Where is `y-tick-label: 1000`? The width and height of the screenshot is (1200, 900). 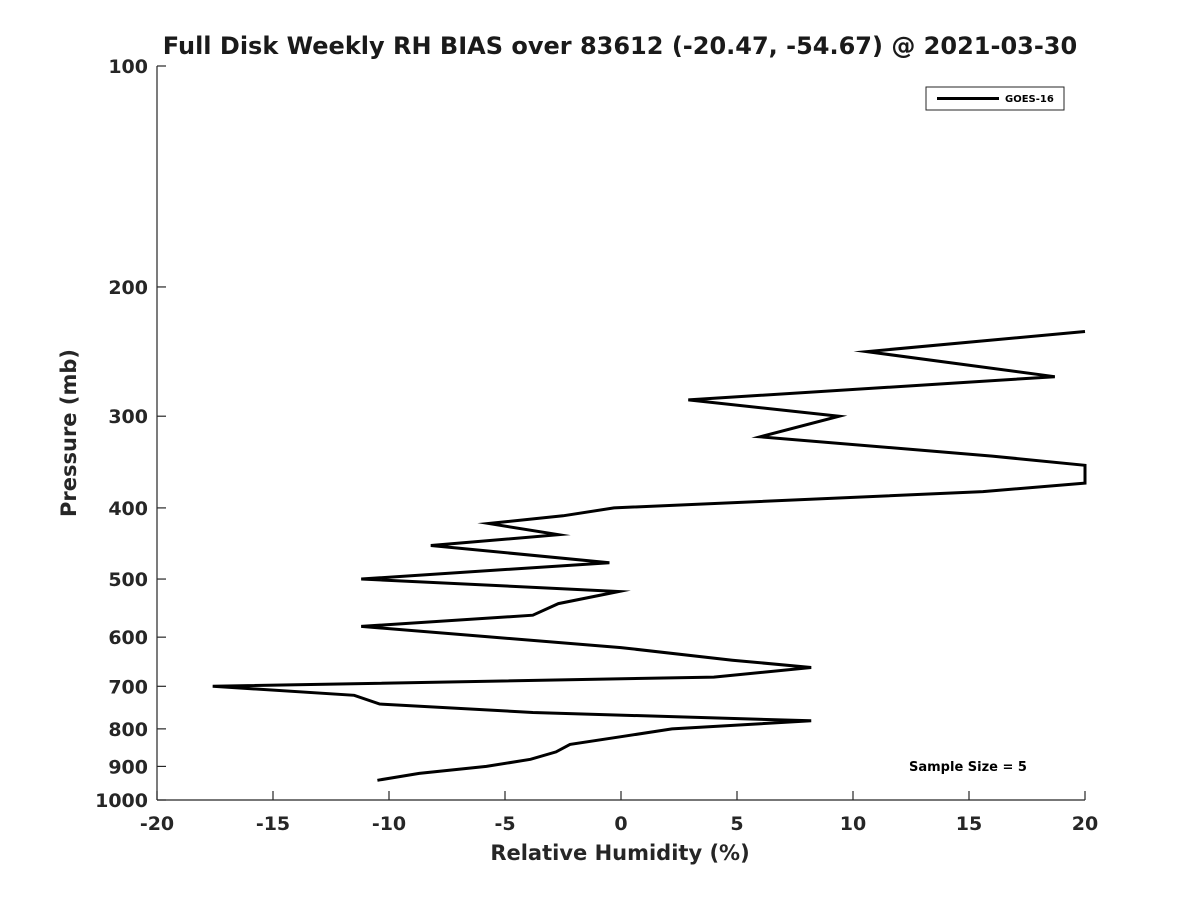 y-tick-label: 1000 is located at coordinates (121, 801).